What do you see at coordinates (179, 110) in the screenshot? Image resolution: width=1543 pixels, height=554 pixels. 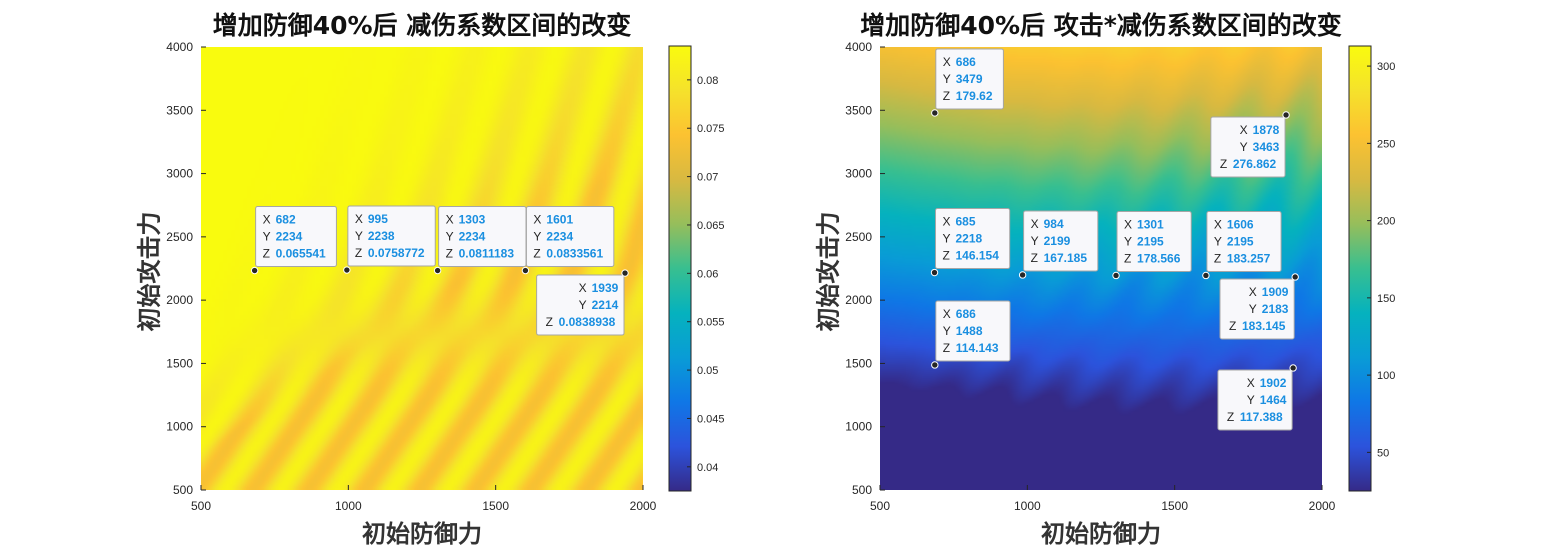 I see `chart0-y-tick-label: 3500` at bounding box center [179, 110].